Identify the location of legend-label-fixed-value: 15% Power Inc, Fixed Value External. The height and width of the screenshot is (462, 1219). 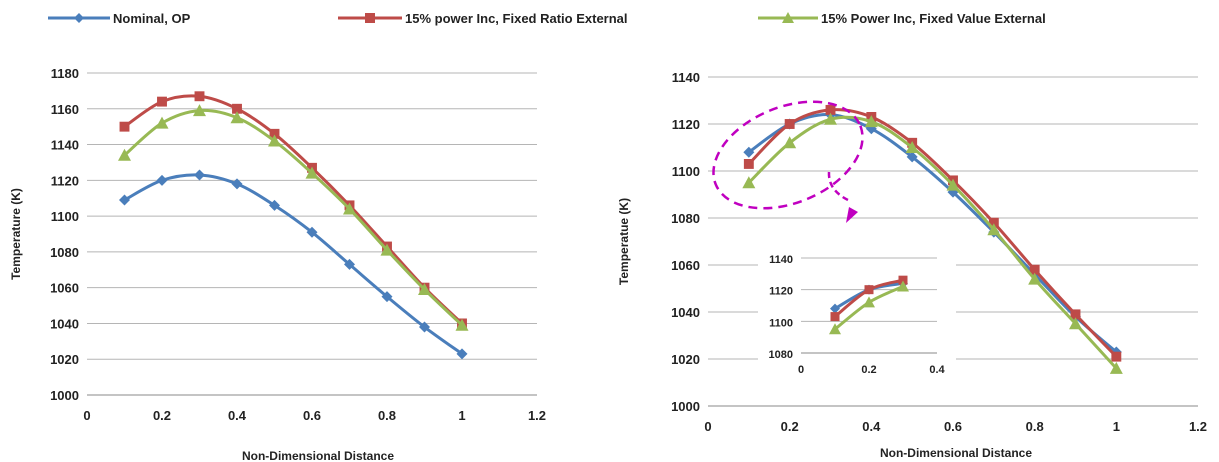
(933, 18).